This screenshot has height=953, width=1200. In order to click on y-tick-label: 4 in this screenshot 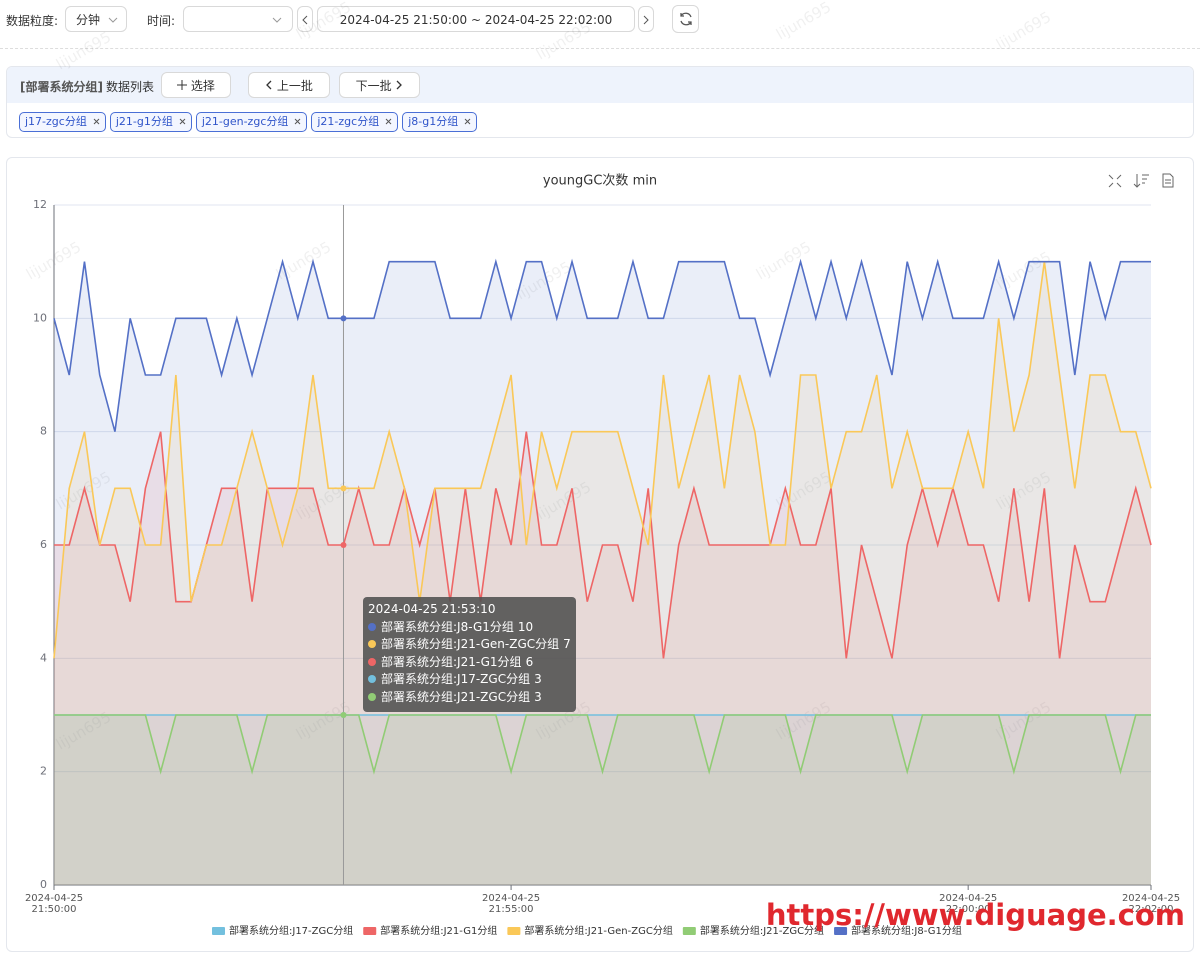, I will do `click(43, 657)`.